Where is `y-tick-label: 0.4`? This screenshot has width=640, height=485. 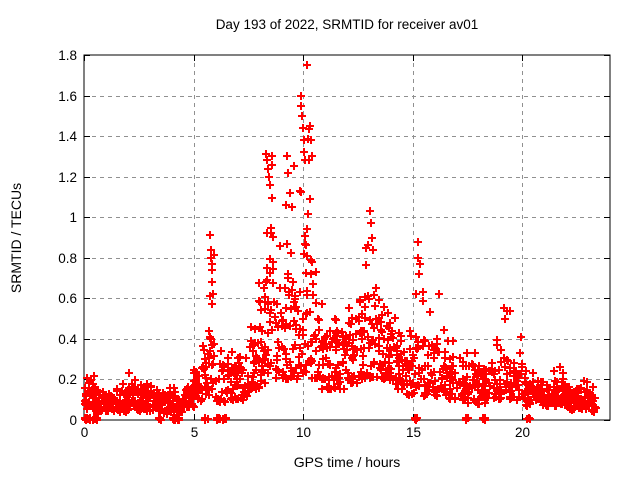 y-tick-label: 0.4 is located at coordinates (67, 339).